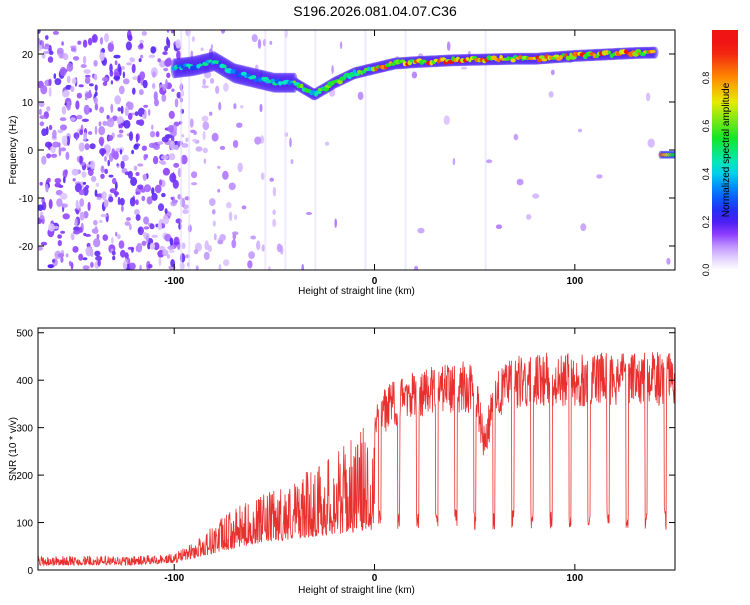  I want to click on top-x-tick-label: -100, so click(174, 281).